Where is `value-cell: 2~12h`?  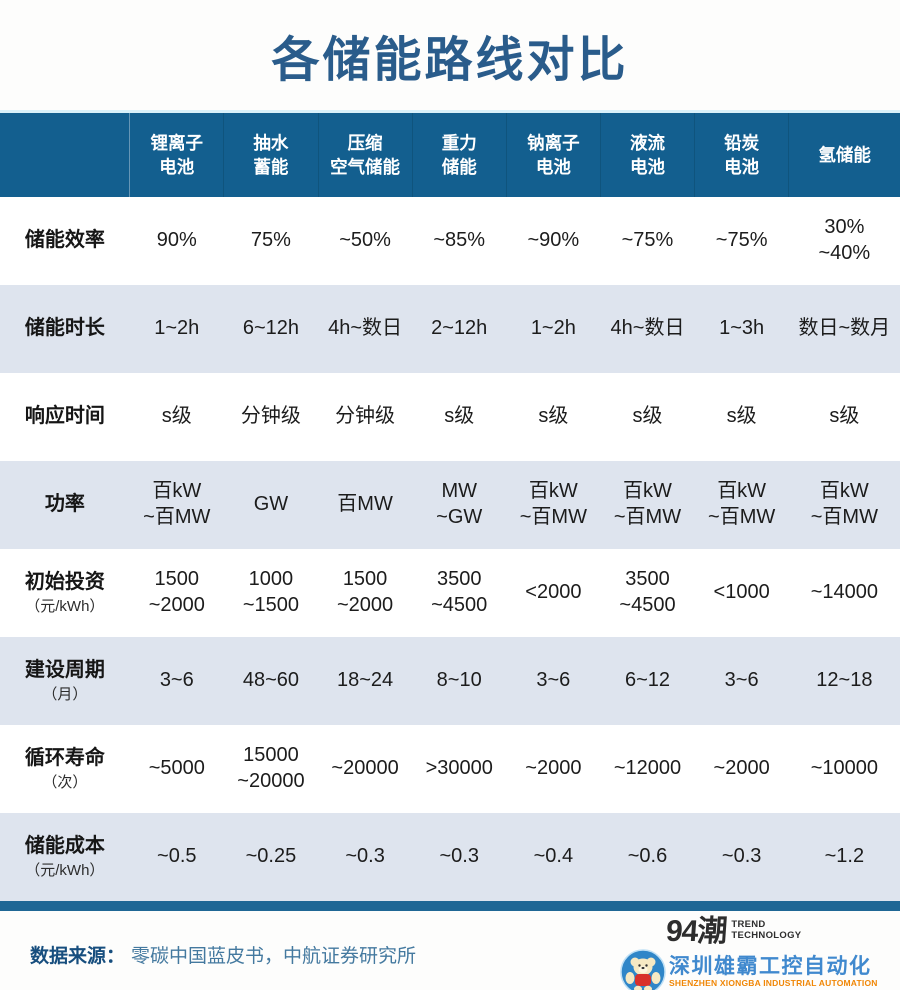 value-cell: 2~12h is located at coordinates (459, 328).